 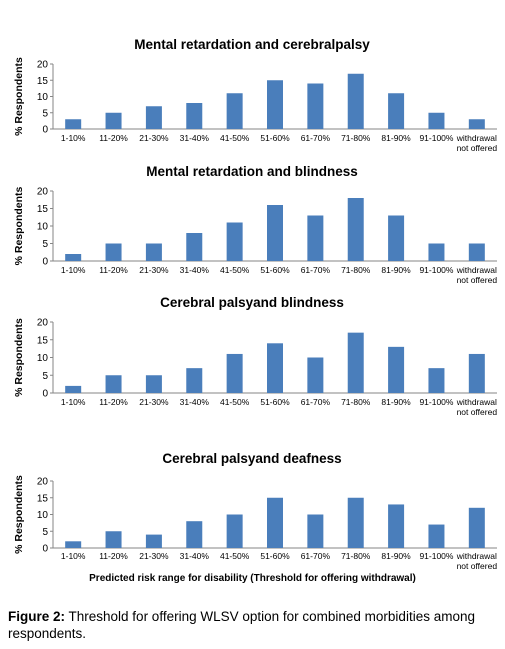 I want to click on chart-2-y-tick-label: 10, so click(x=43, y=227).